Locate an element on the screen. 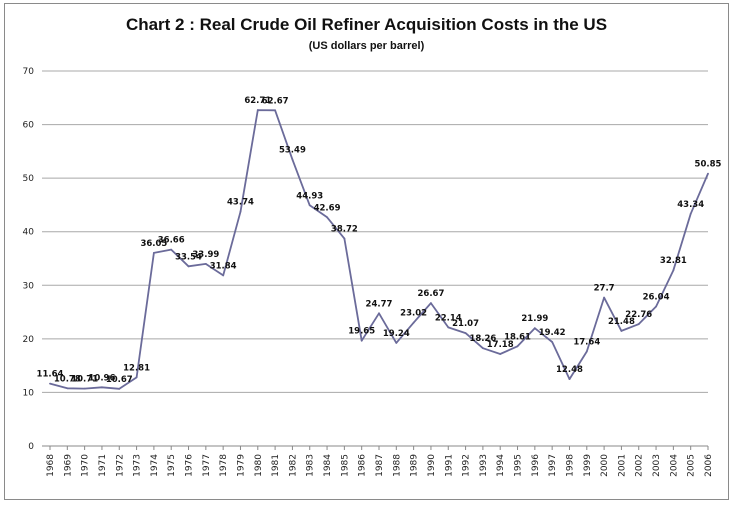  data-label: 50.85 is located at coordinates (708, 165).